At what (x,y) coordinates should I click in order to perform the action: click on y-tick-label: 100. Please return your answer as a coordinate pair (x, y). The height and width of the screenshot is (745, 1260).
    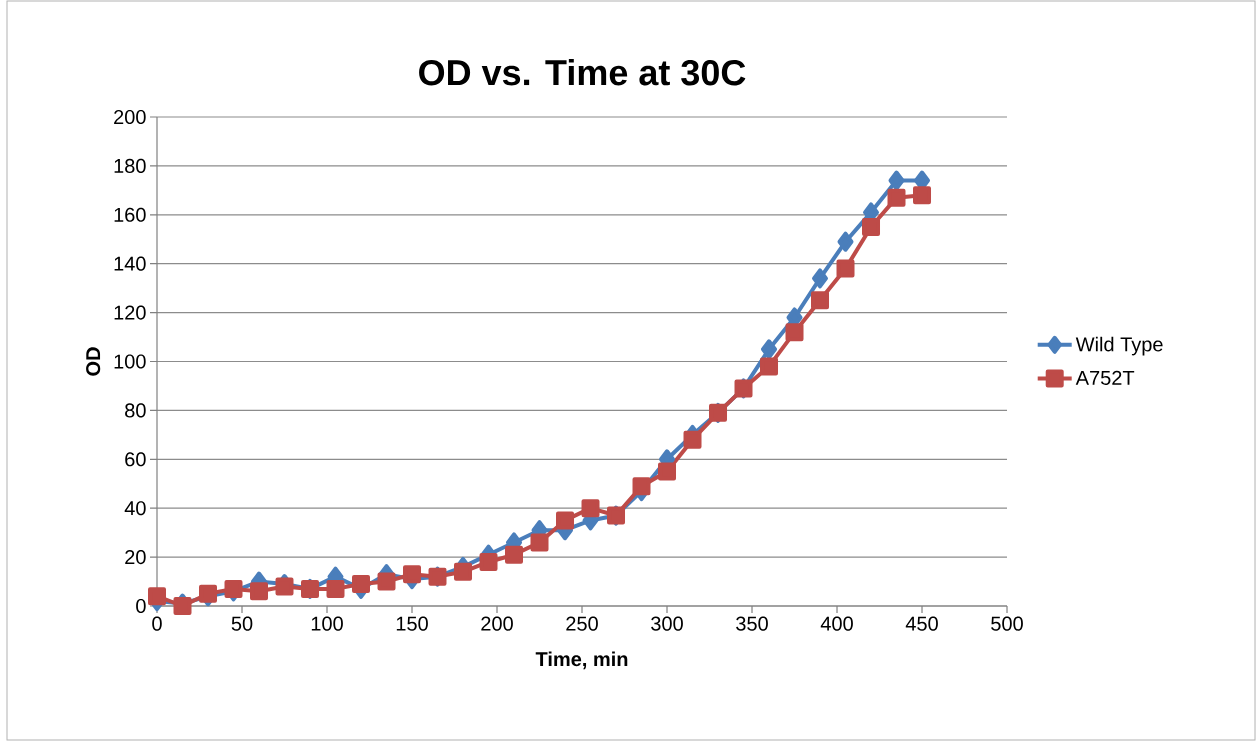
    Looking at the image, I should click on (130, 361).